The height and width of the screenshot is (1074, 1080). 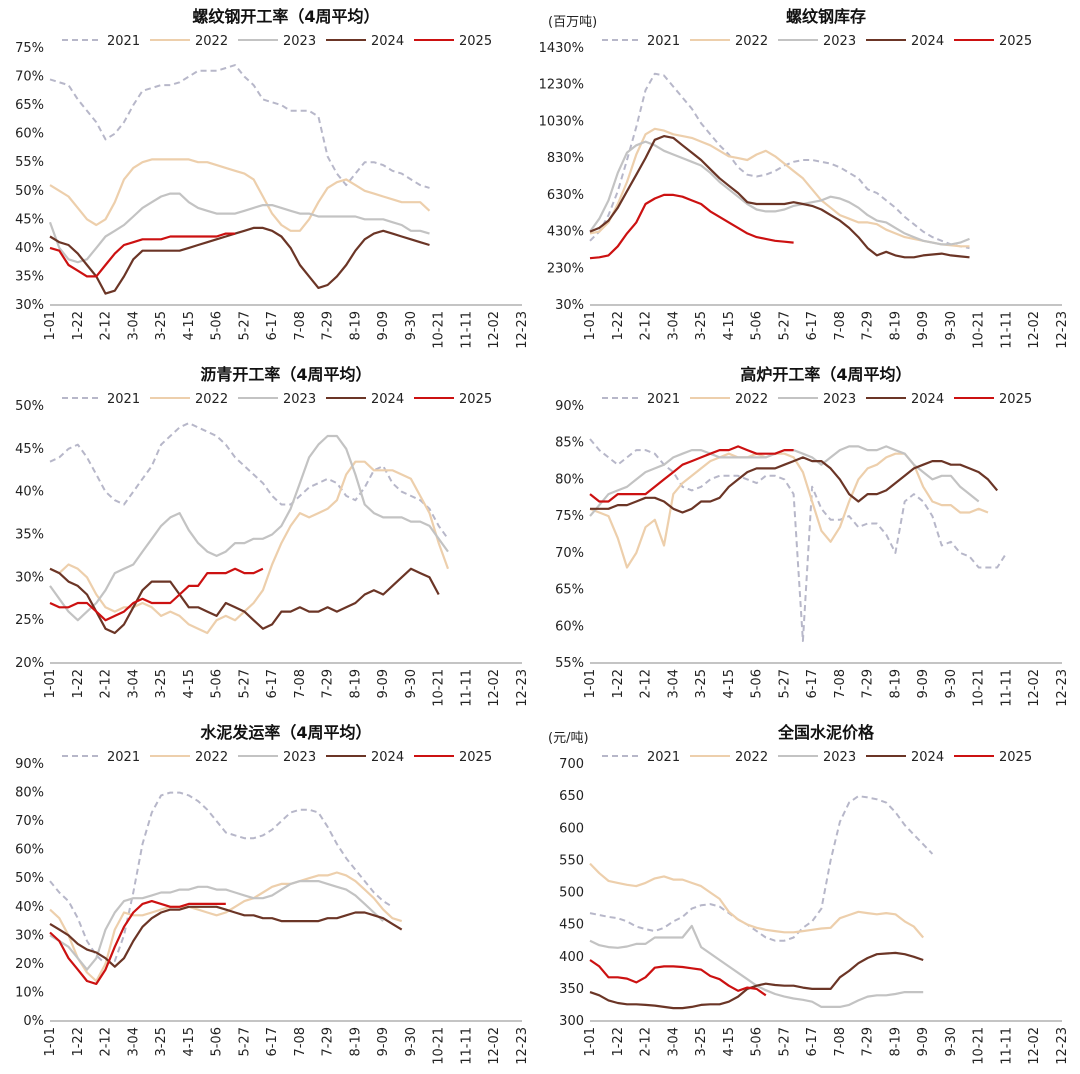 I want to click on y-tick-label: 1030%, so click(x=561, y=121).